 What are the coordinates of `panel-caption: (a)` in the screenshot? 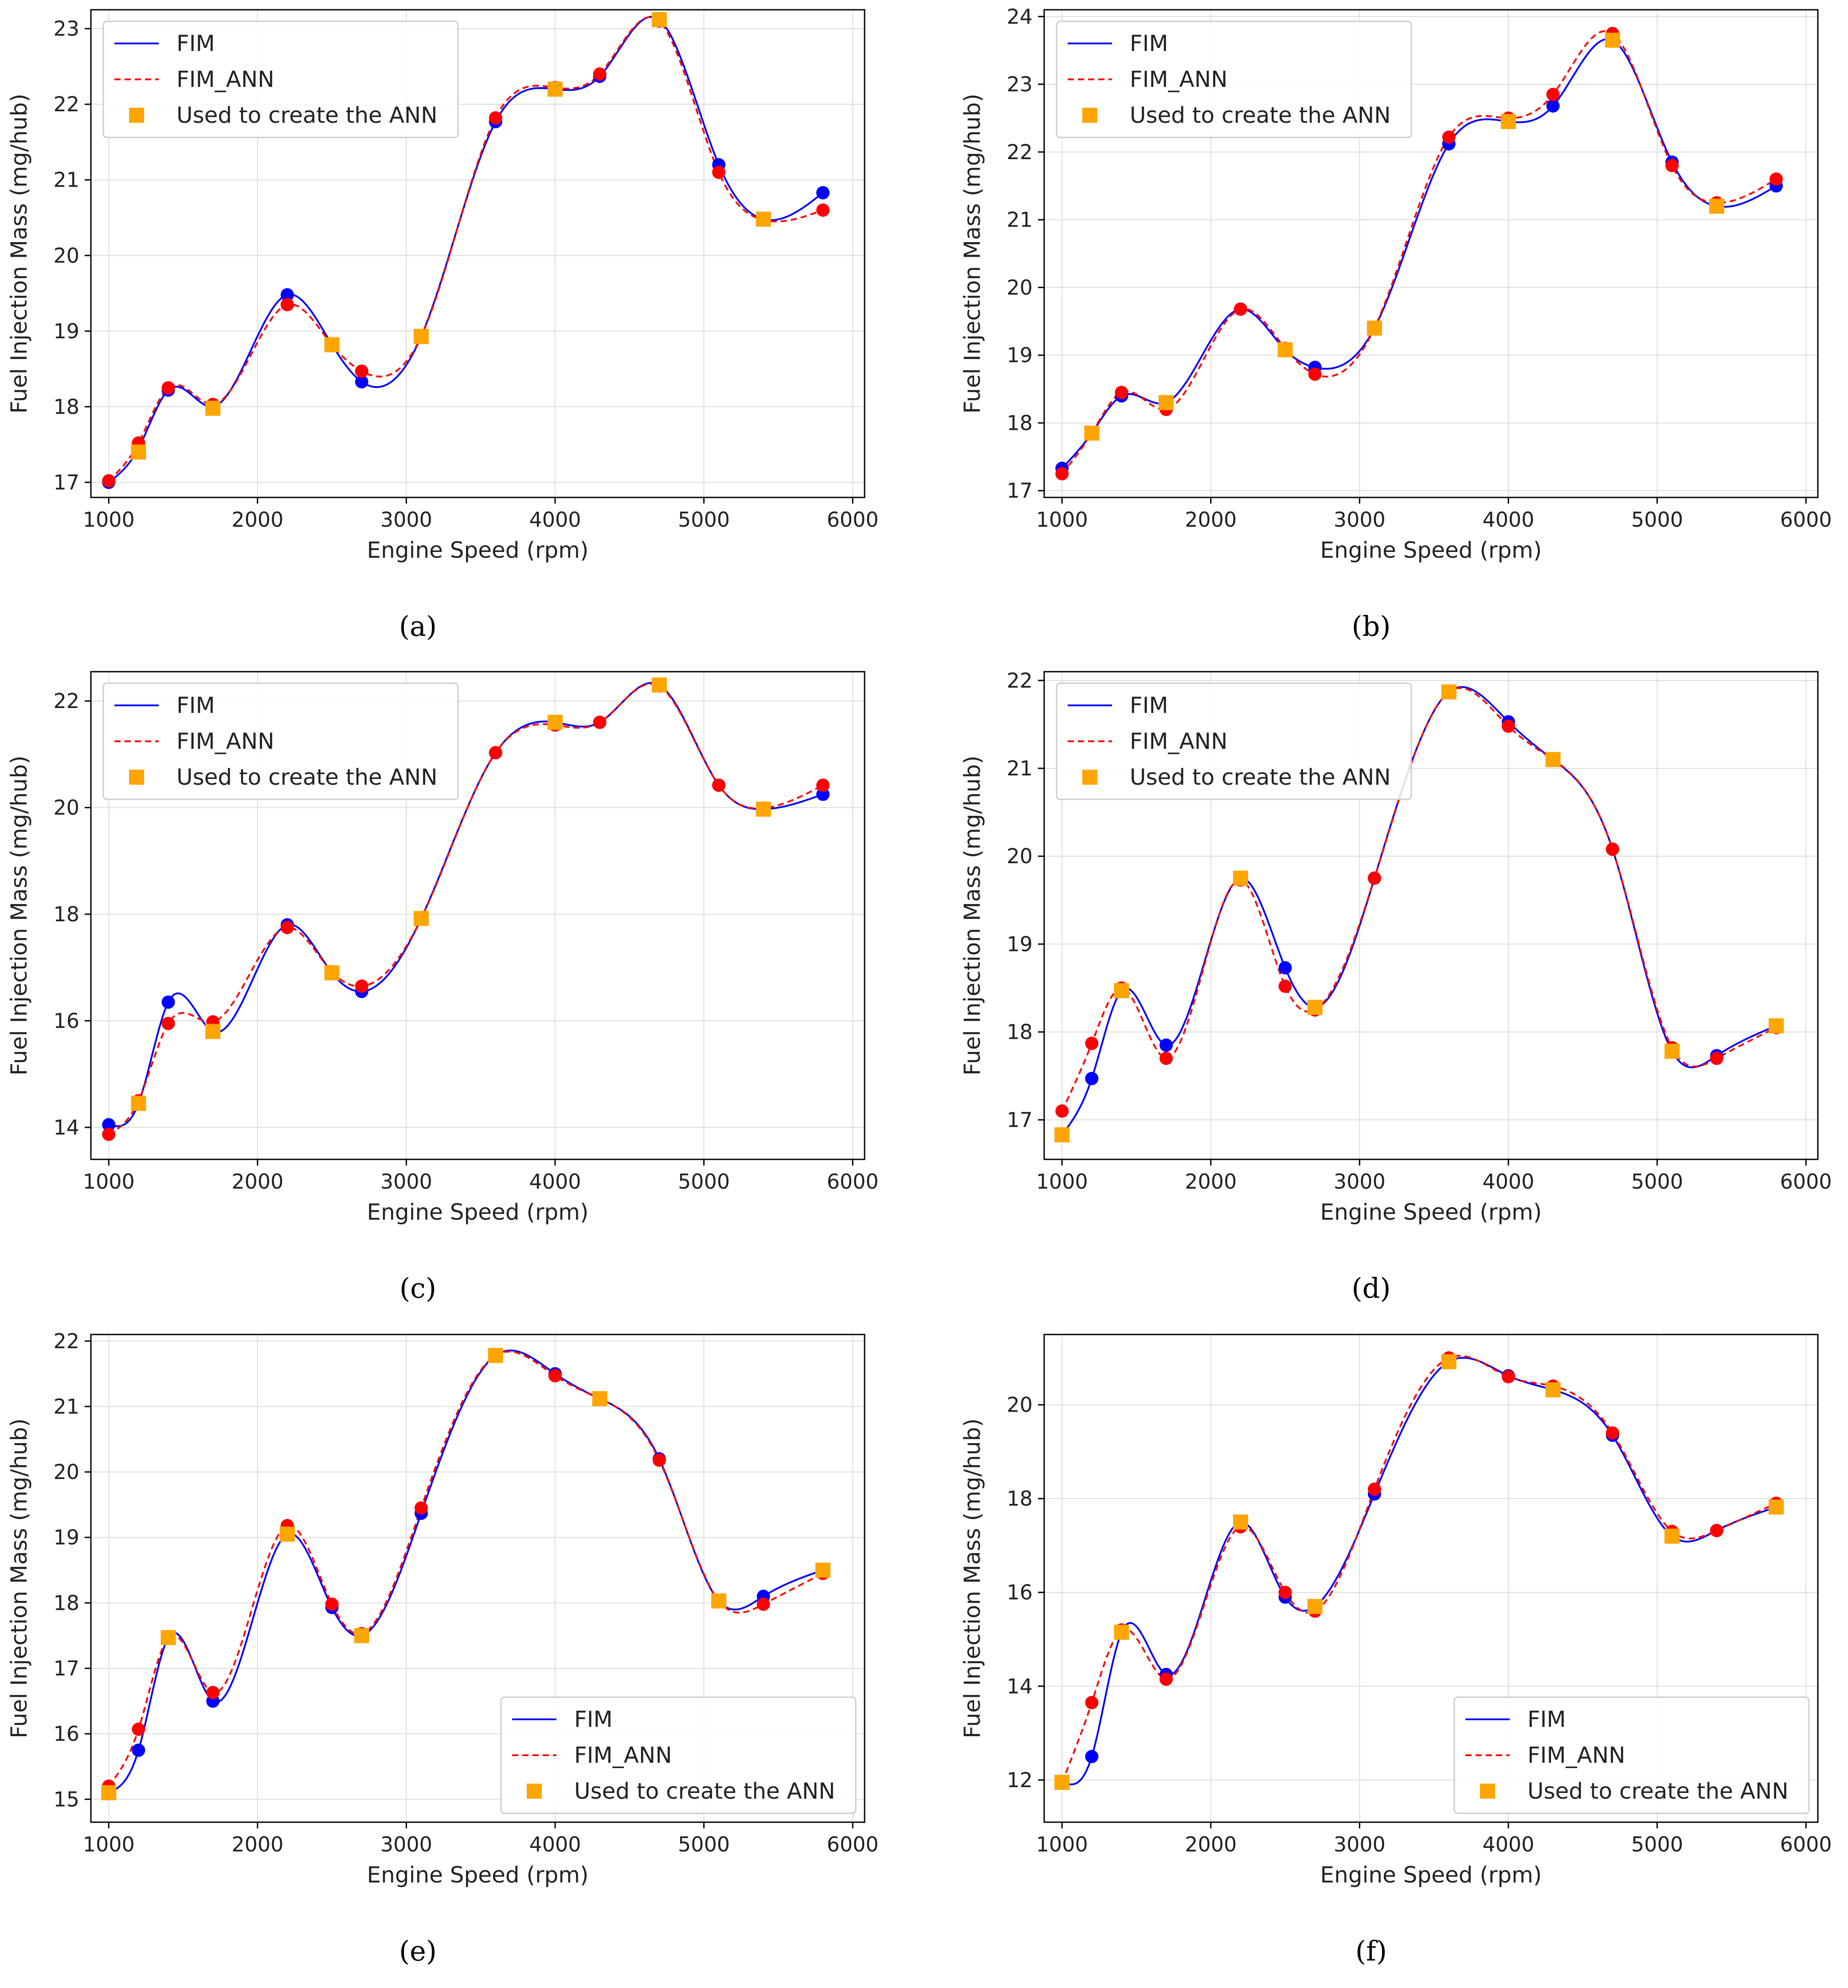 It's located at (418, 626).